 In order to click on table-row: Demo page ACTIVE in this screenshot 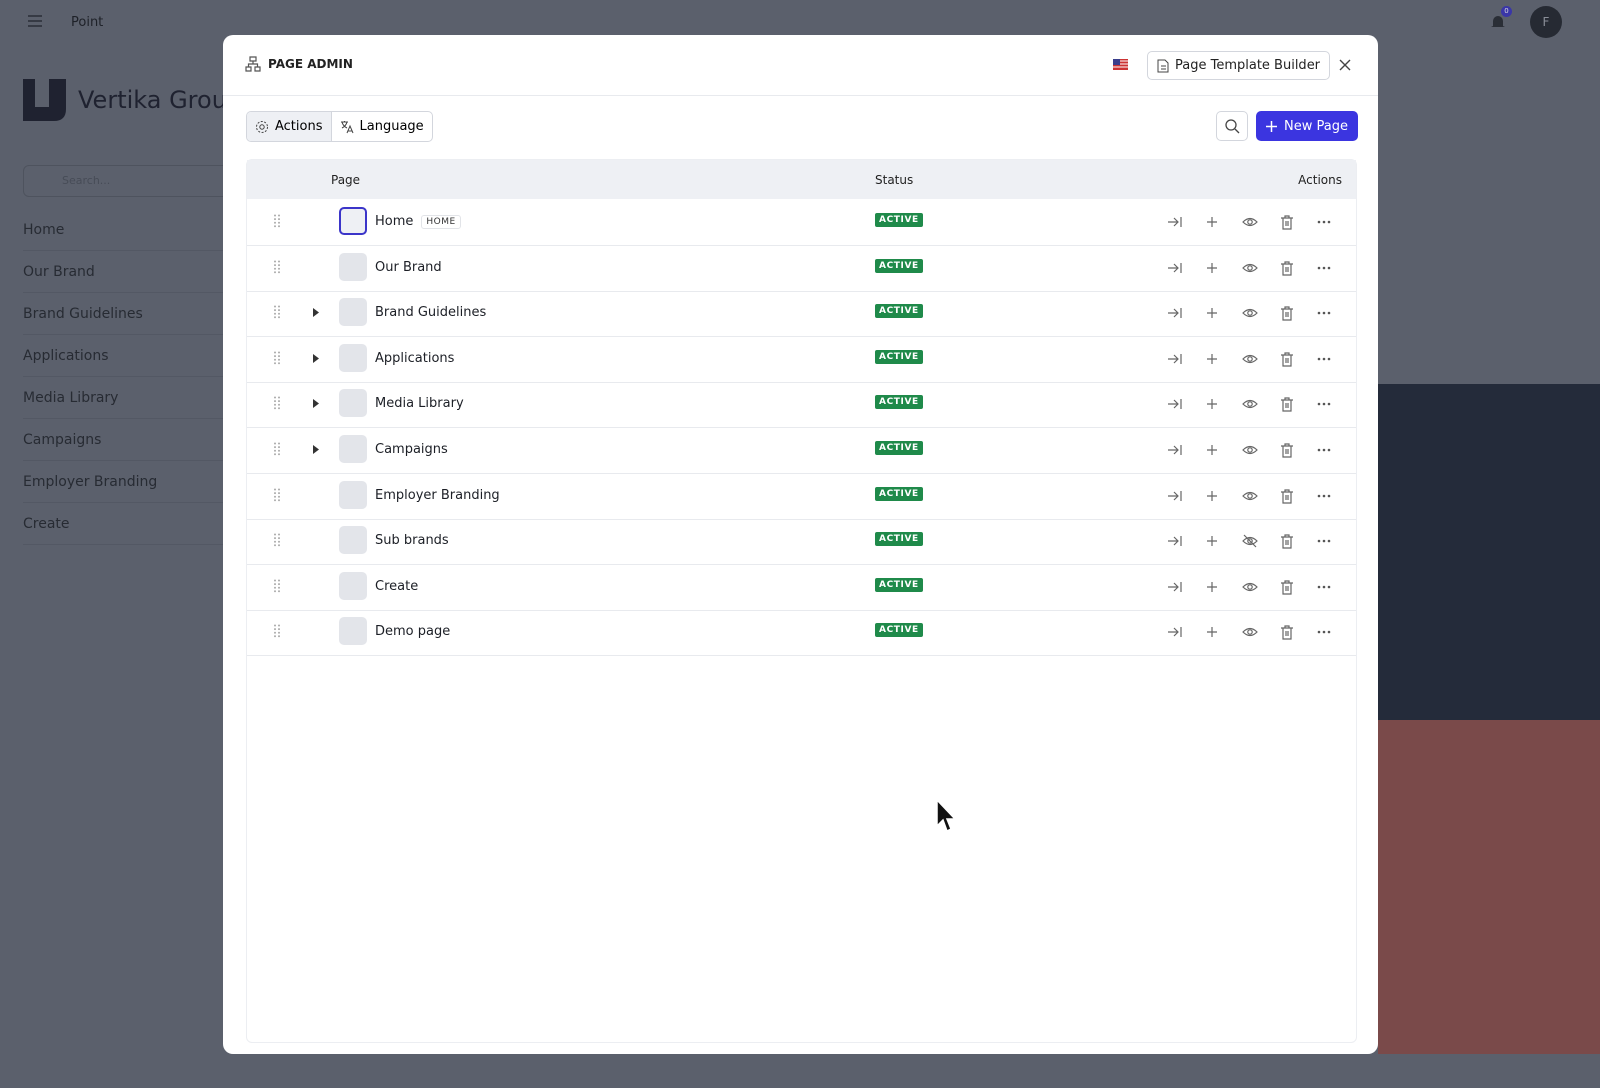, I will do `click(801, 633)`.